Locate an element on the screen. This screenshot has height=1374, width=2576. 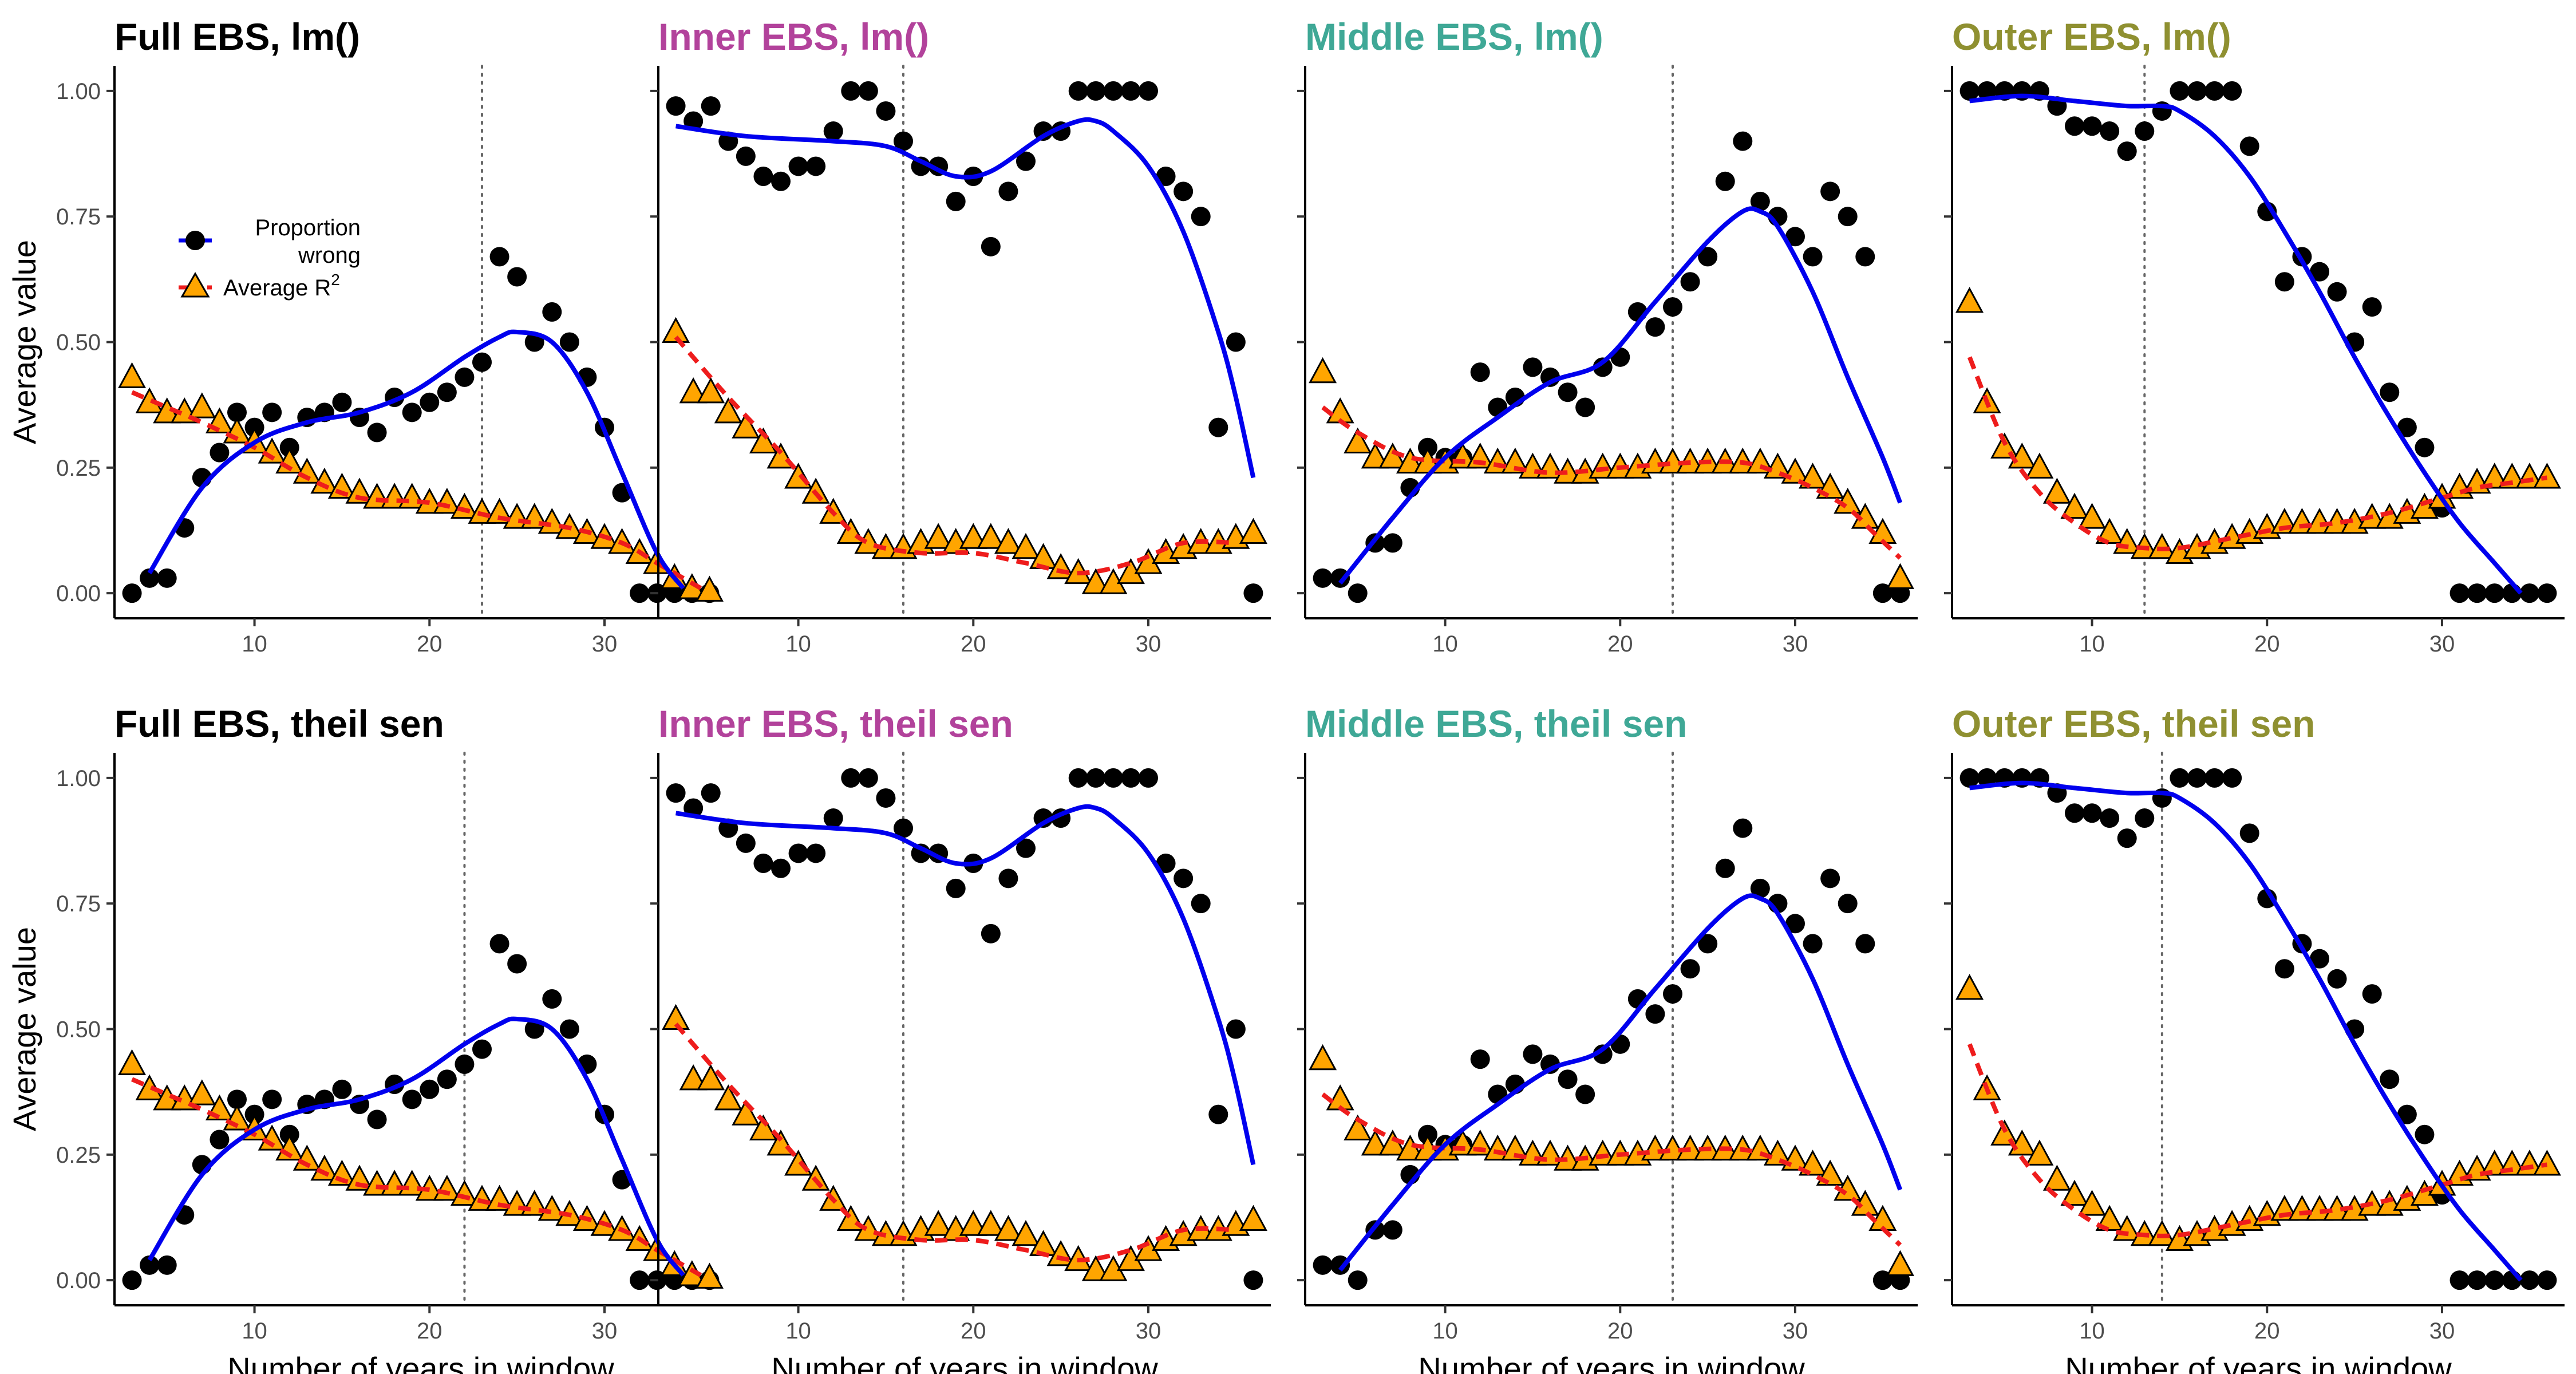
legend: Proportion wrong Average R2 is located at coordinates (270, 258).